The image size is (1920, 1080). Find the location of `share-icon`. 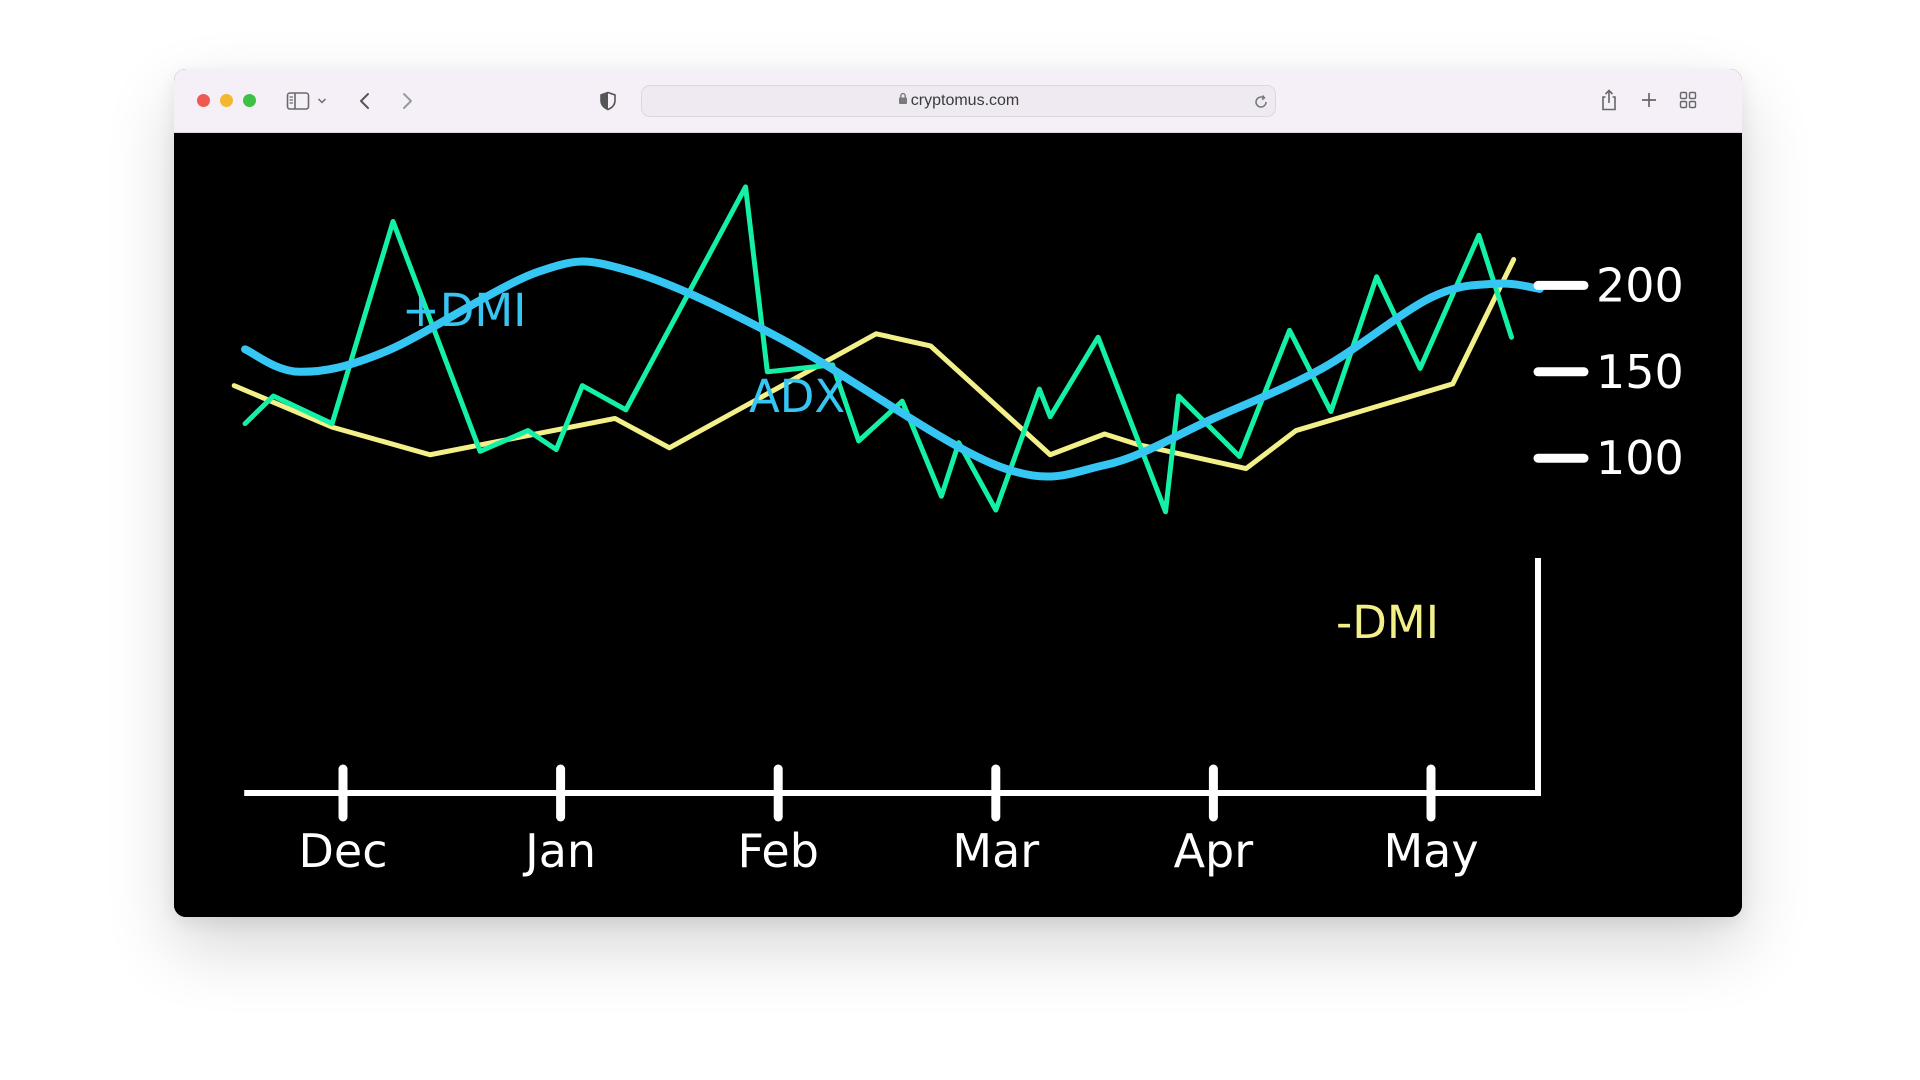

share-icon is located at coordinates (1609, 100).